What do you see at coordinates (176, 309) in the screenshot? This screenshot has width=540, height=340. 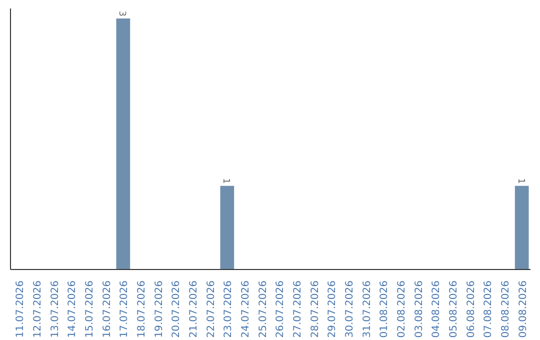 I see `x-tick-label: 20.07.2026` at bounding box center [176, 309].